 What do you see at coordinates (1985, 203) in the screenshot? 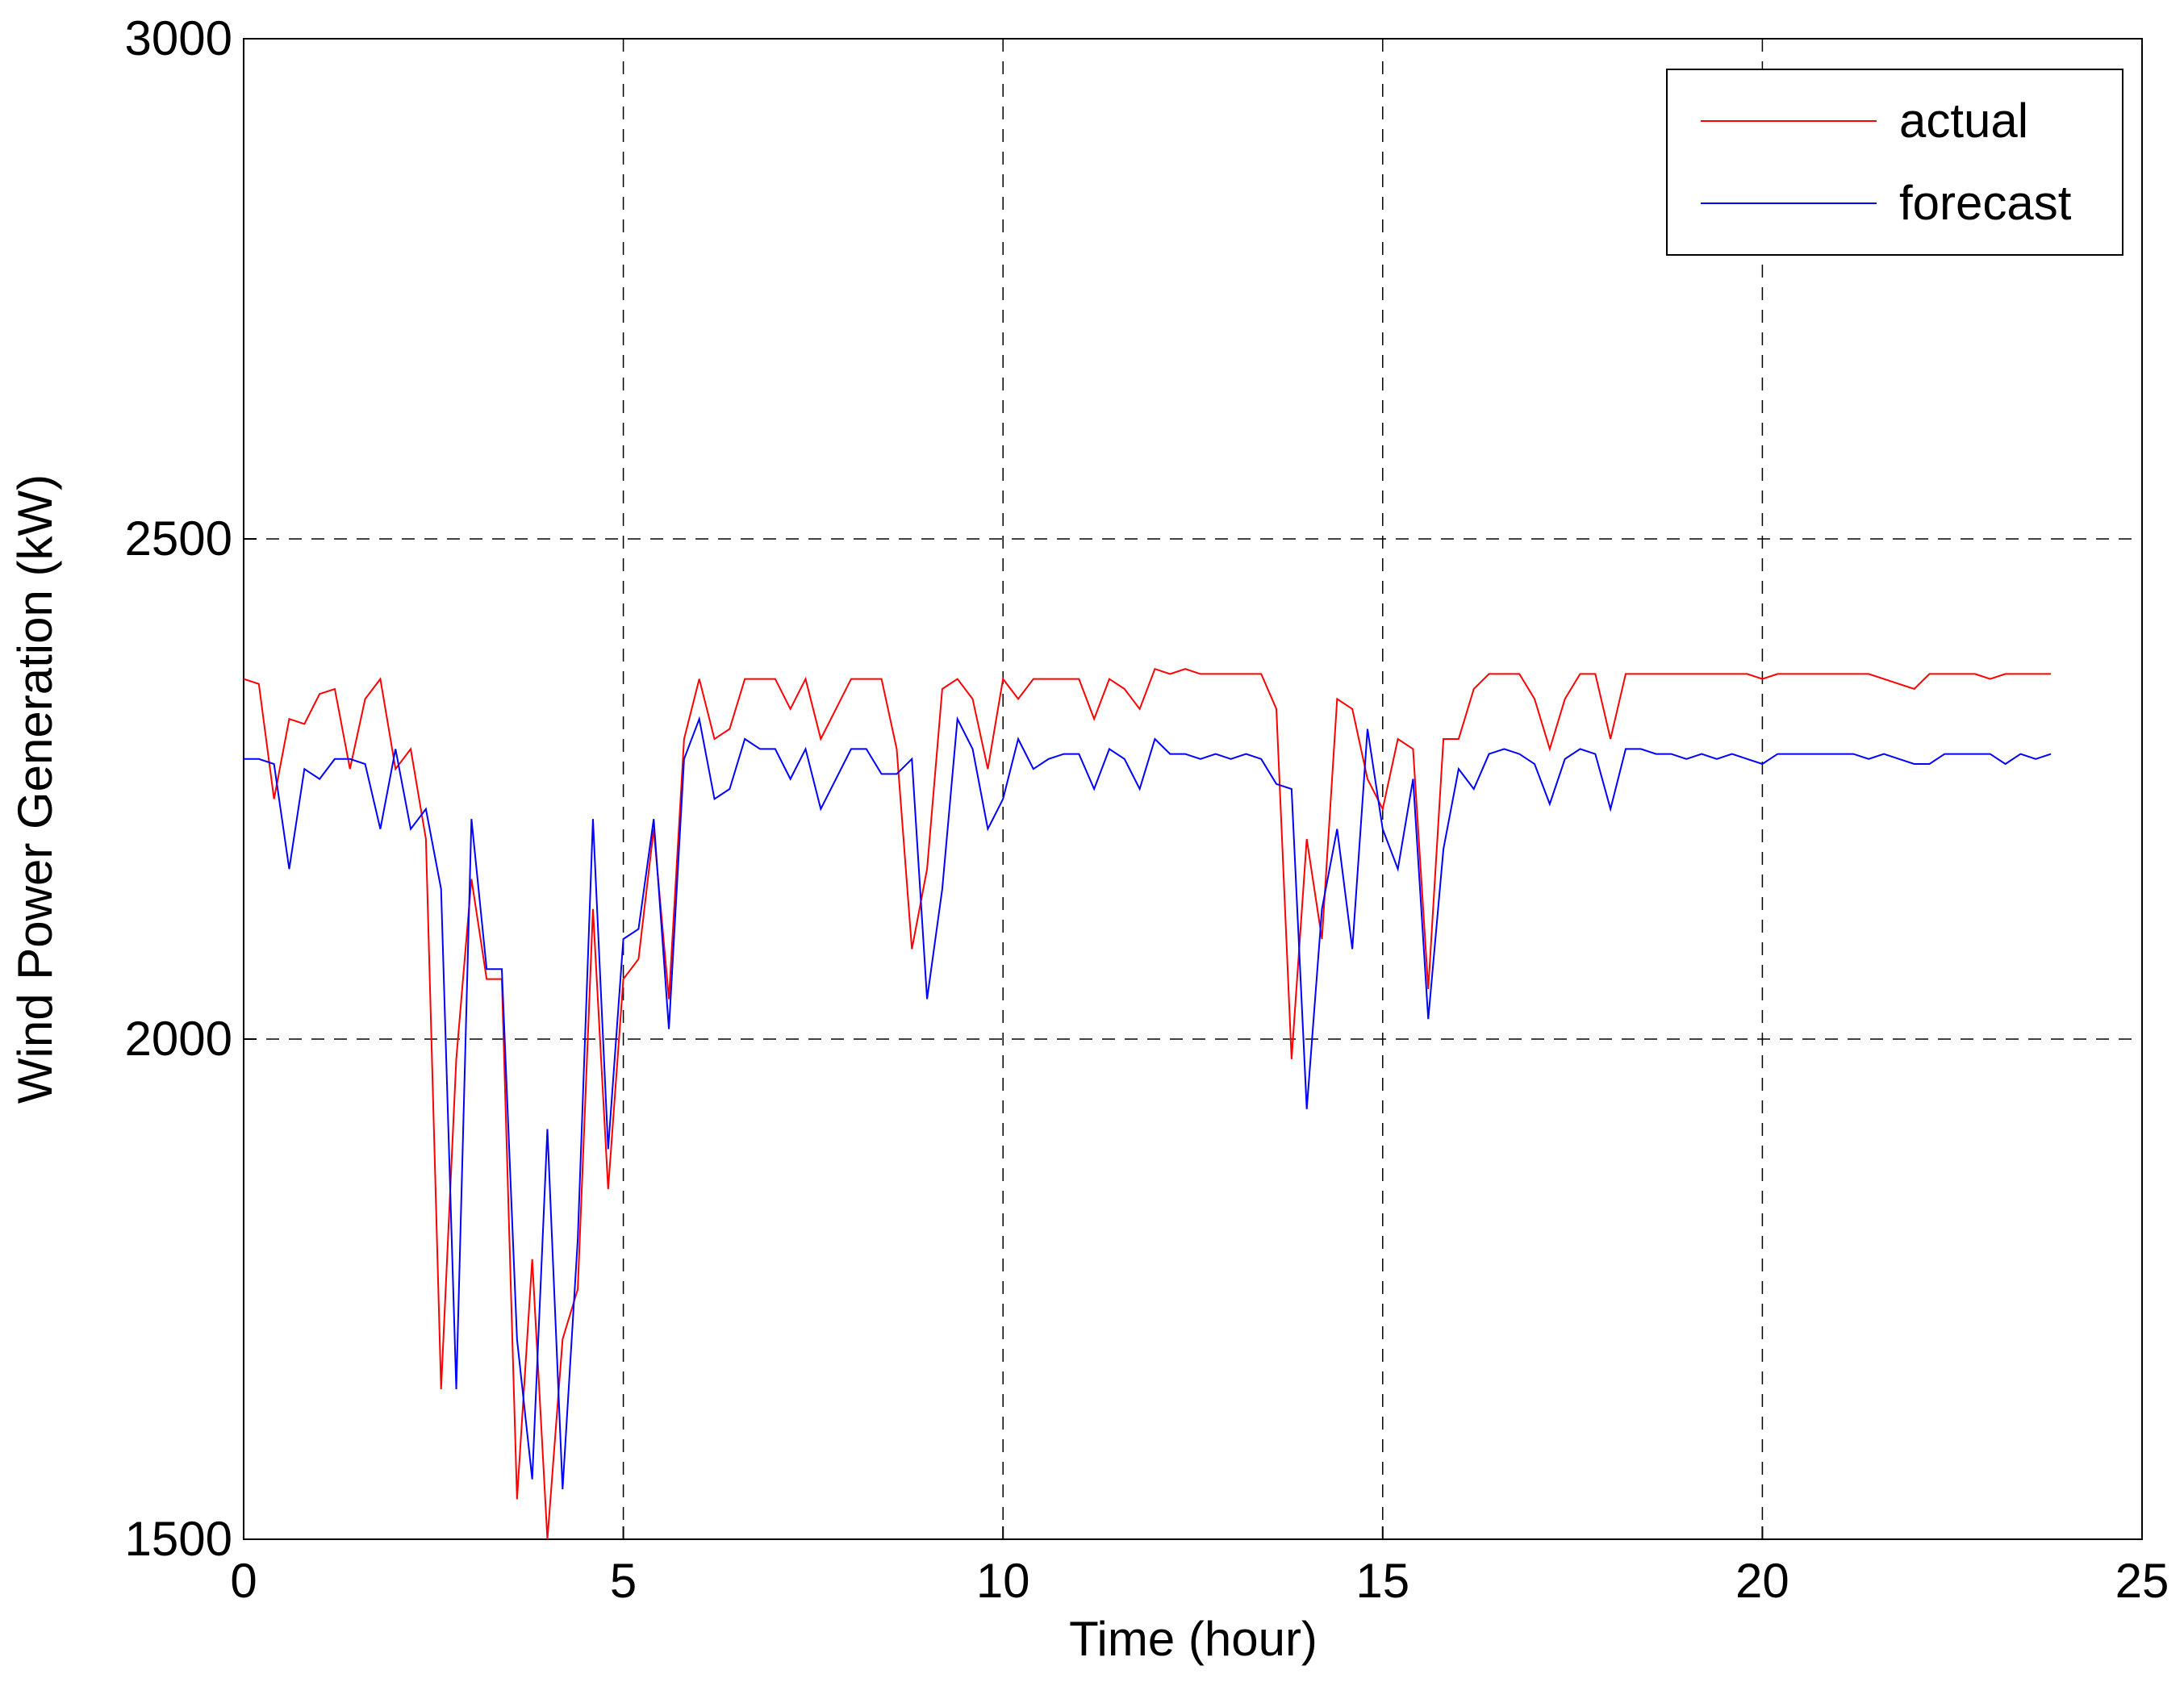
I see `legend-label: forecast` at bounding box center [1985, 203].